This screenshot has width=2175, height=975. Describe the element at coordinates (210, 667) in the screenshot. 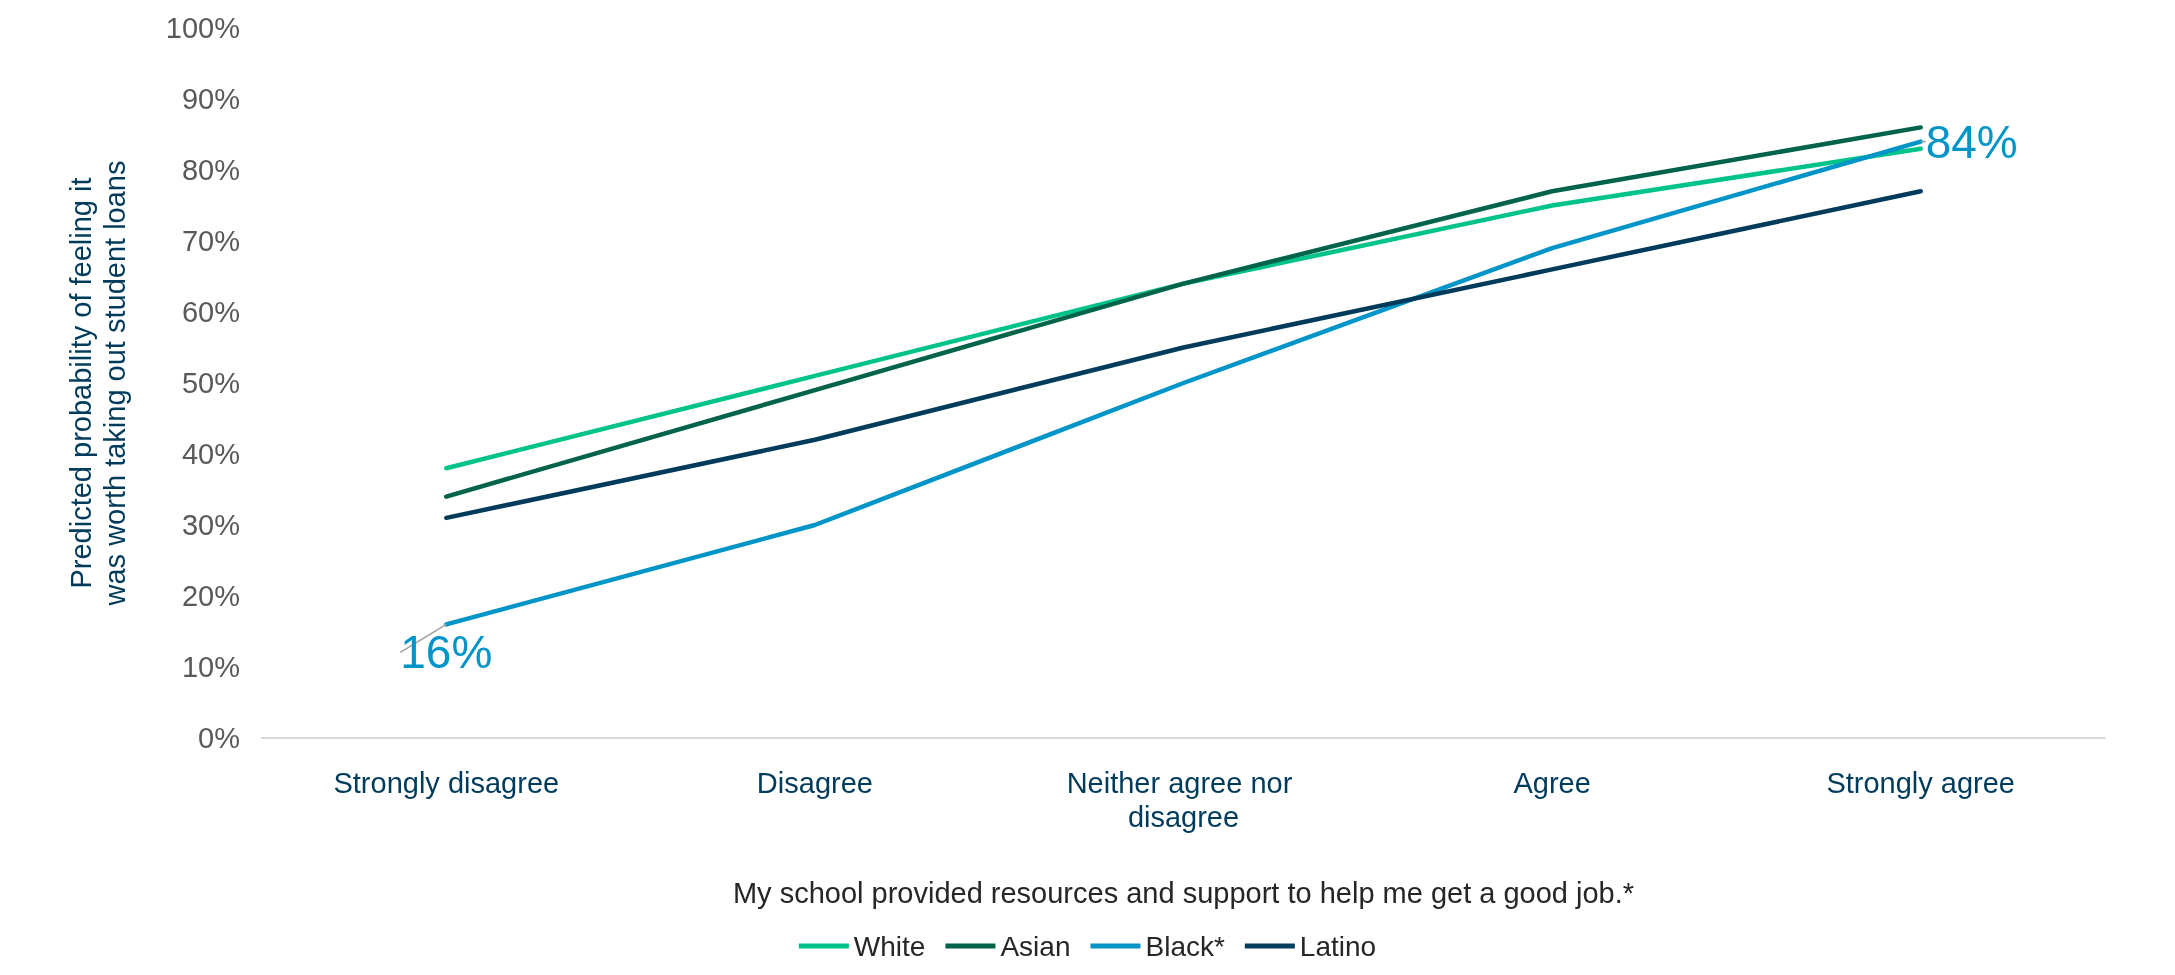

I see `y-tick-label: 10%` at that location.